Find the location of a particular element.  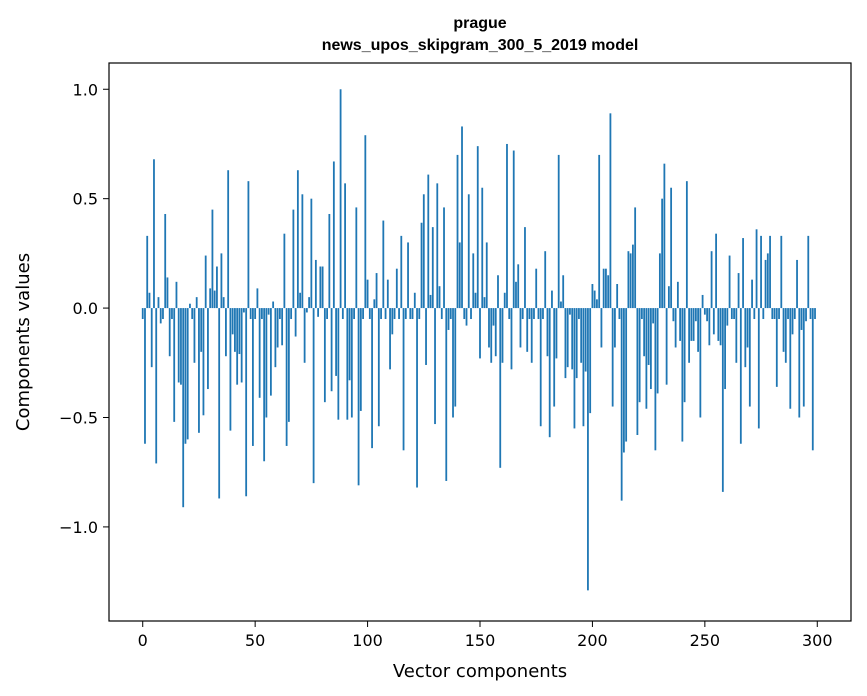

x-tick-label: 100 is located at coordinates (367, 640).